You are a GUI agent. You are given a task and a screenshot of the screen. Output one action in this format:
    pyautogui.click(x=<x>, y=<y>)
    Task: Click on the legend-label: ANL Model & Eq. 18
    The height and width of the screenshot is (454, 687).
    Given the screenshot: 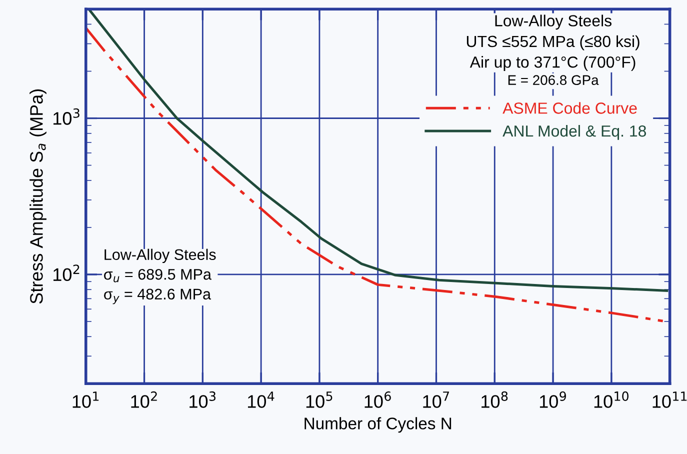 What is the action you would take?
    pyautogui.click(x=574, y=132)
    